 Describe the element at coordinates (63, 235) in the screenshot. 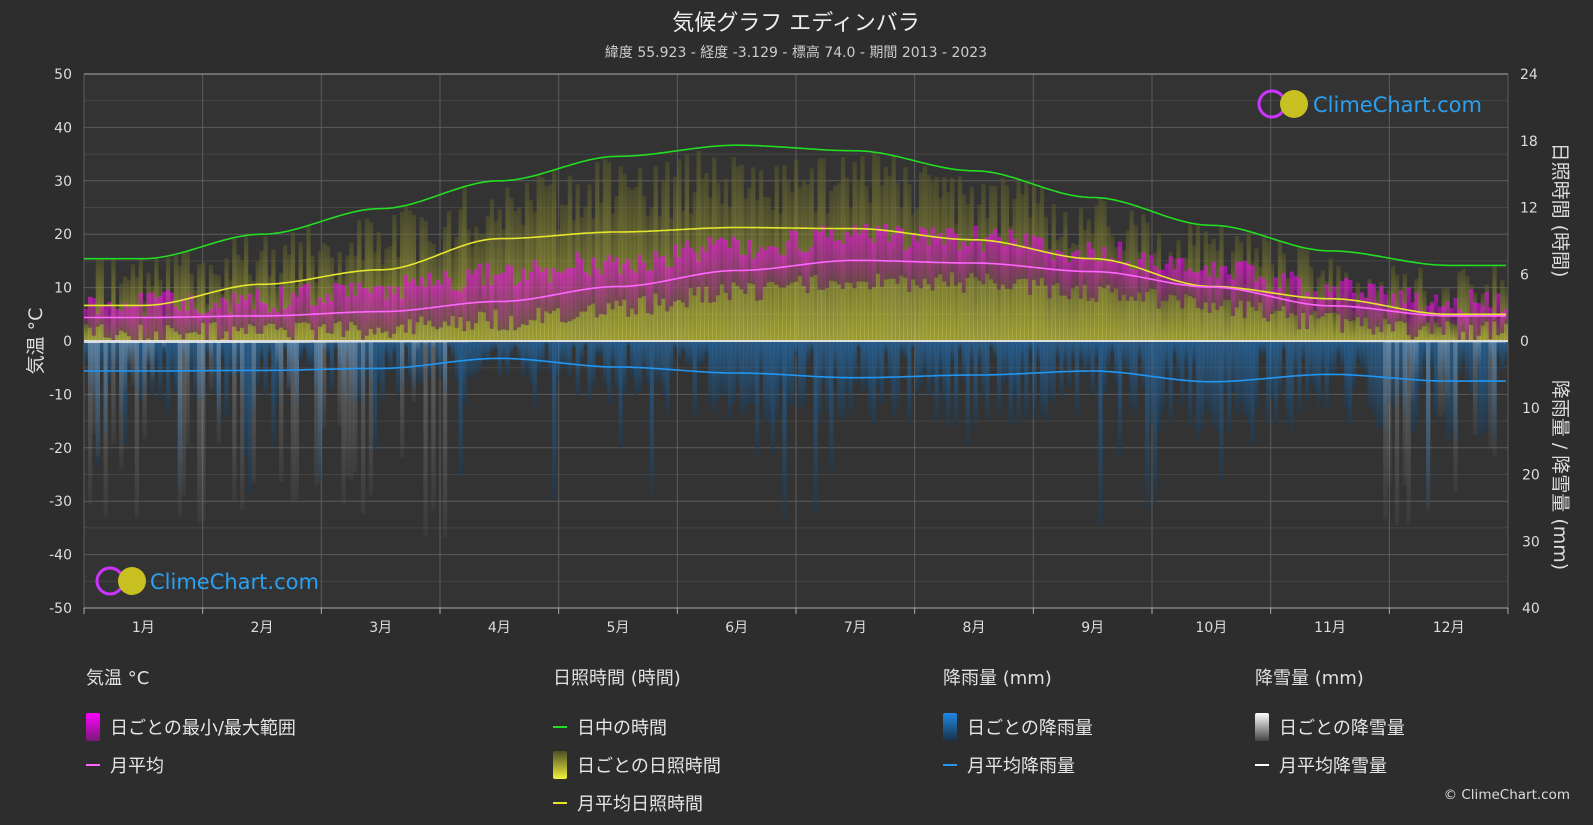

I see `left-tick-label: 20` at that location.